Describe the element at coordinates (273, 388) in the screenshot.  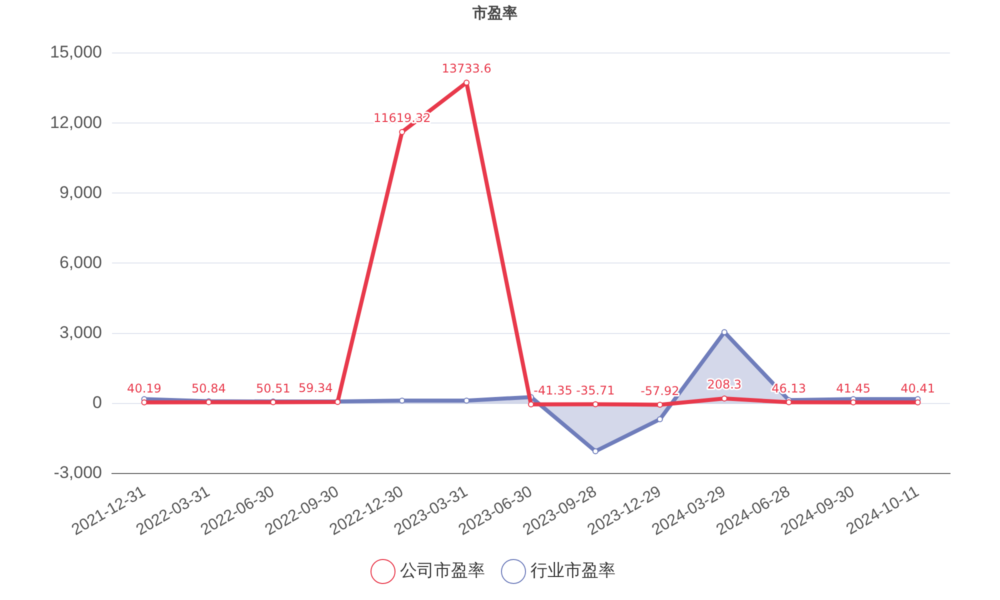
I see `data-label: 50.51` at that location.